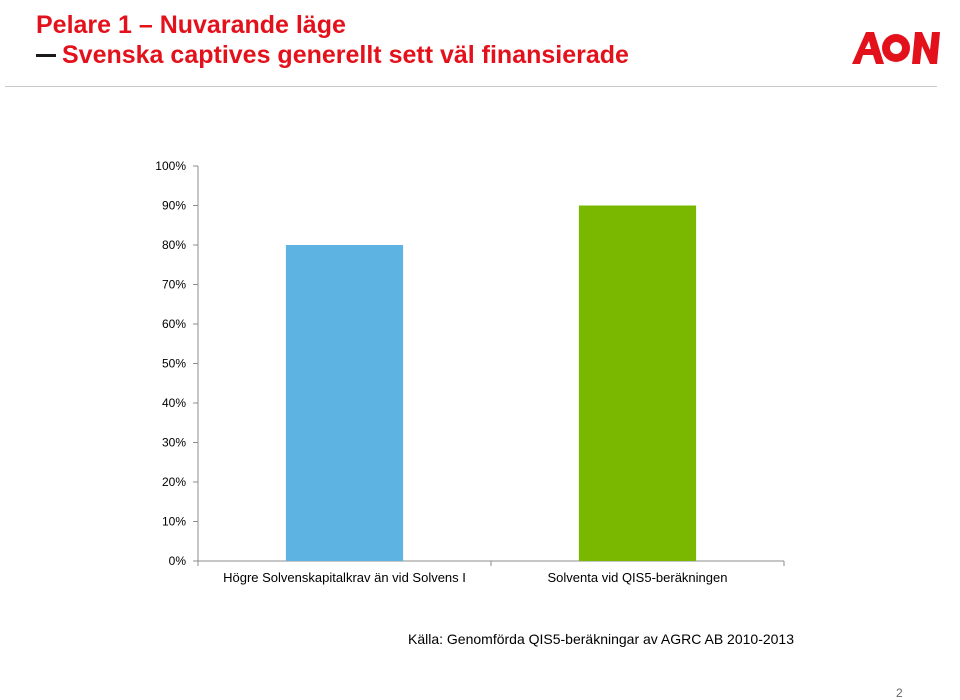 Image resolution: width=960 pixels, height=700 pixels. Describe the element at coordinates (174, 324) in the screenshot. I see `y-tick-label: 60%` at that location.